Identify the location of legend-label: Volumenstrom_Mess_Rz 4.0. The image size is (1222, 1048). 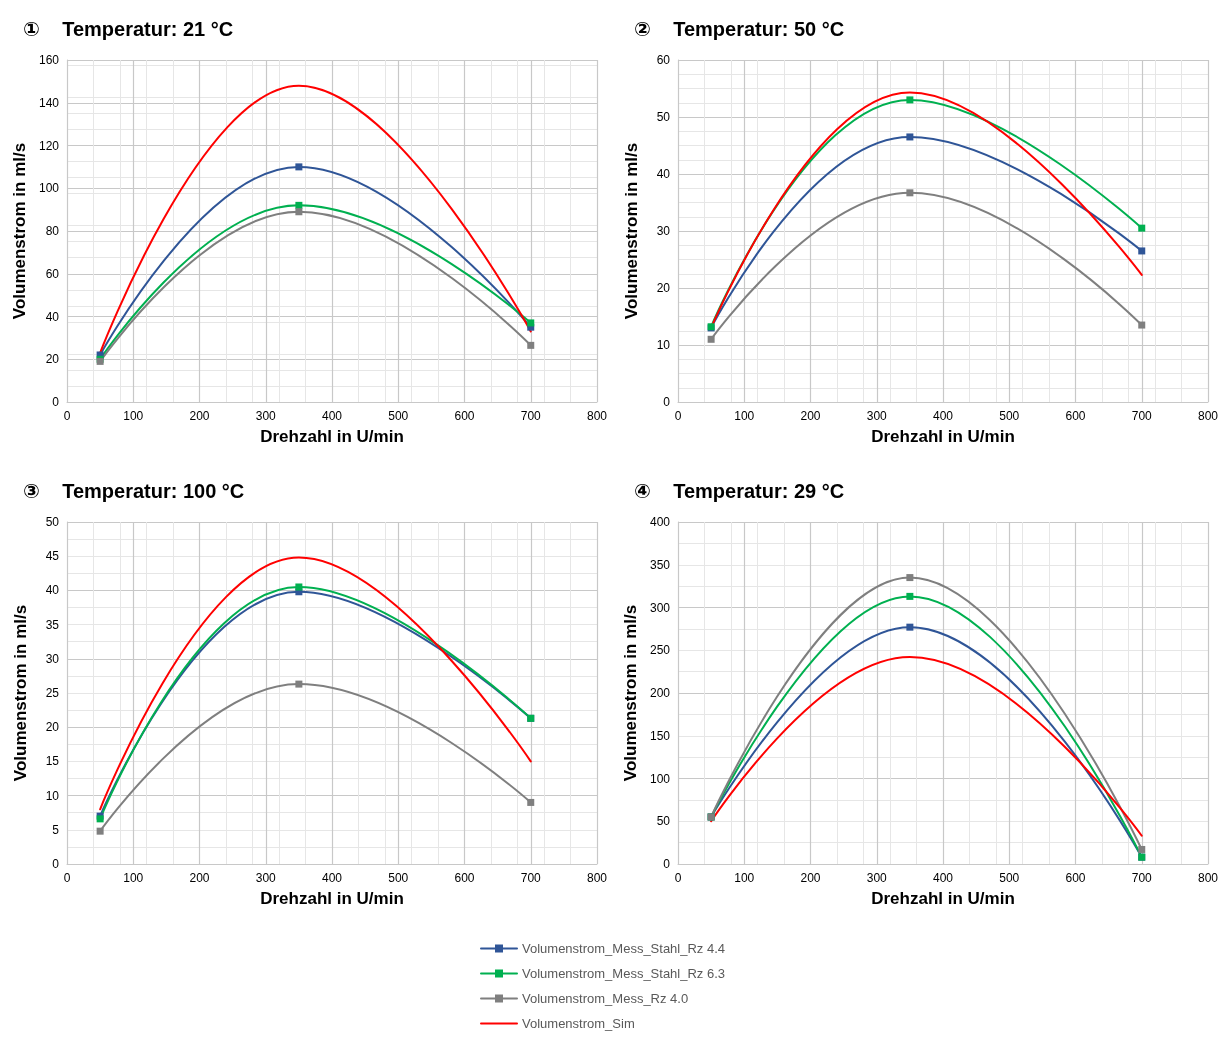
(605, 998).